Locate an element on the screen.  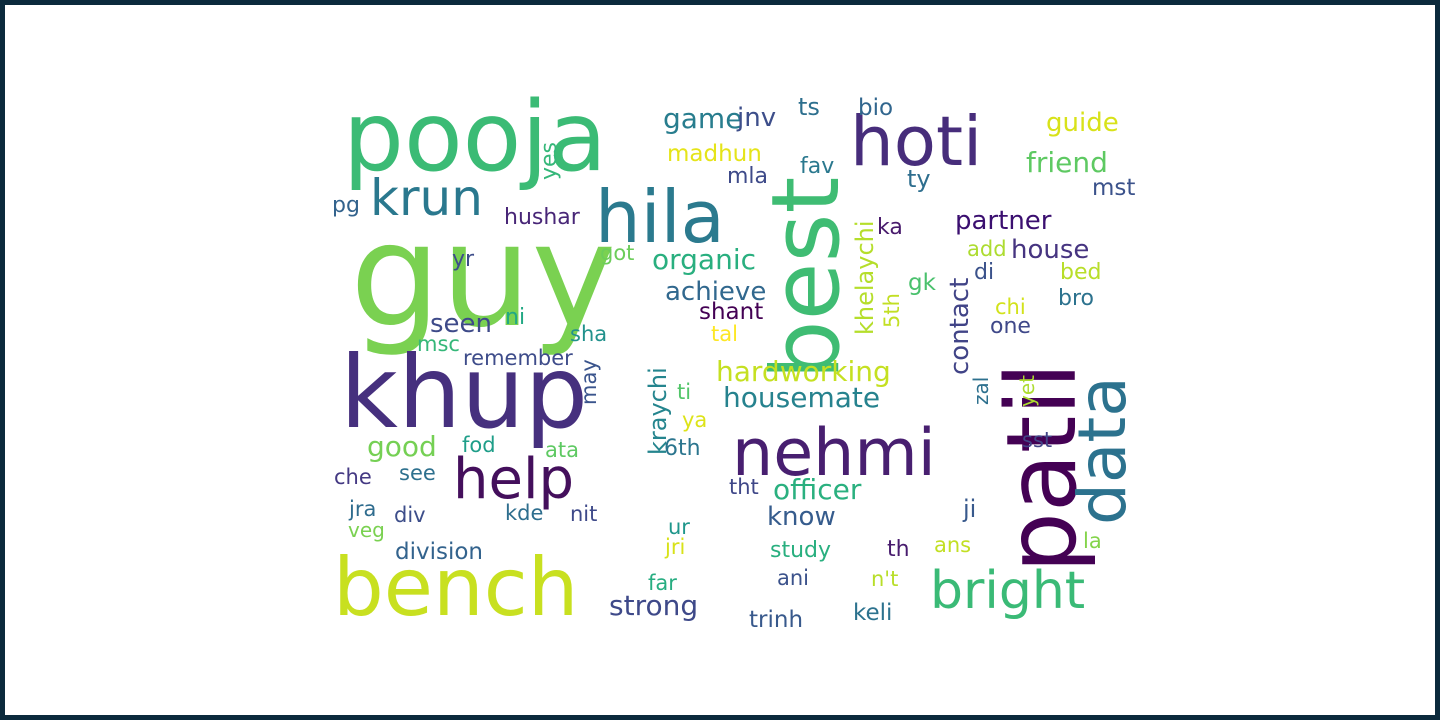
word-chi: chi is located at coordinates (1010, 307).